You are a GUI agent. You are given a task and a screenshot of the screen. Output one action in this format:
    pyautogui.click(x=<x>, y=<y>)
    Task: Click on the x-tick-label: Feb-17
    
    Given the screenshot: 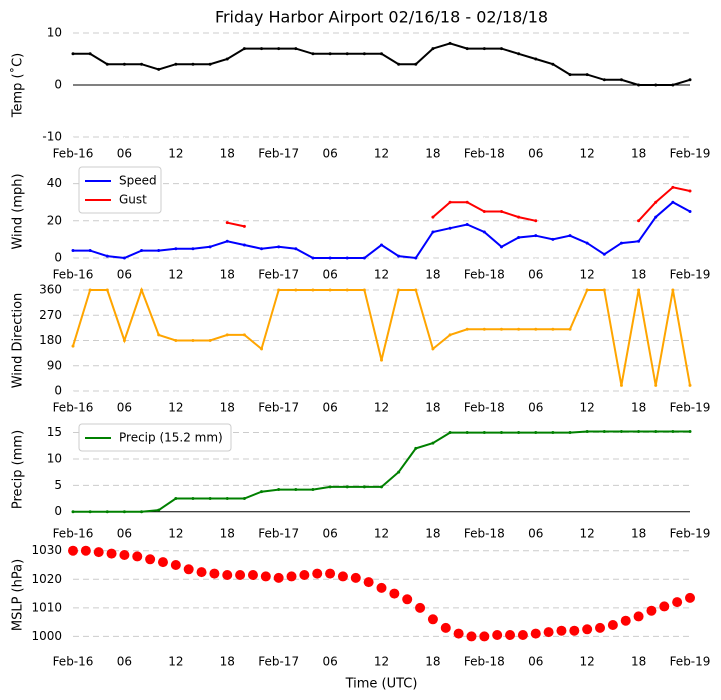 What is the action you would take?
    pyautogui.click(x=278, y=662)
    